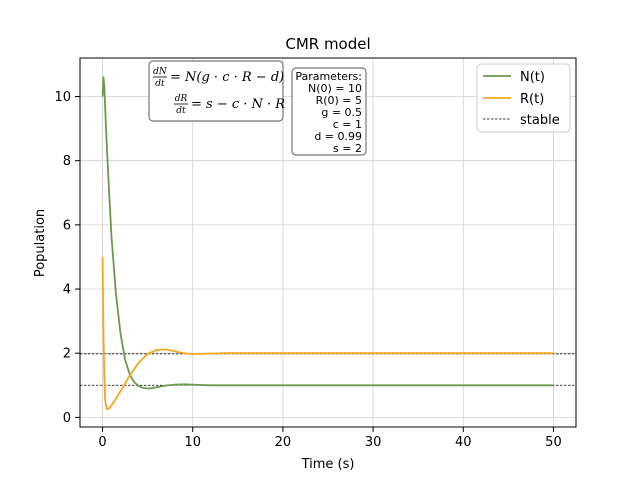 This screenshot has width=640, height=480. I want to click on x-tick-label: 20, so click(283, 442).